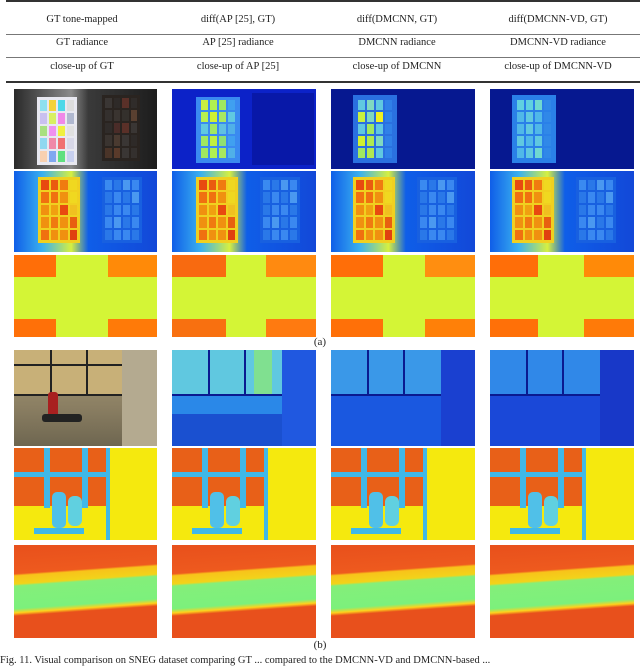  I want to click on table-top-rule, so click(323, 1).